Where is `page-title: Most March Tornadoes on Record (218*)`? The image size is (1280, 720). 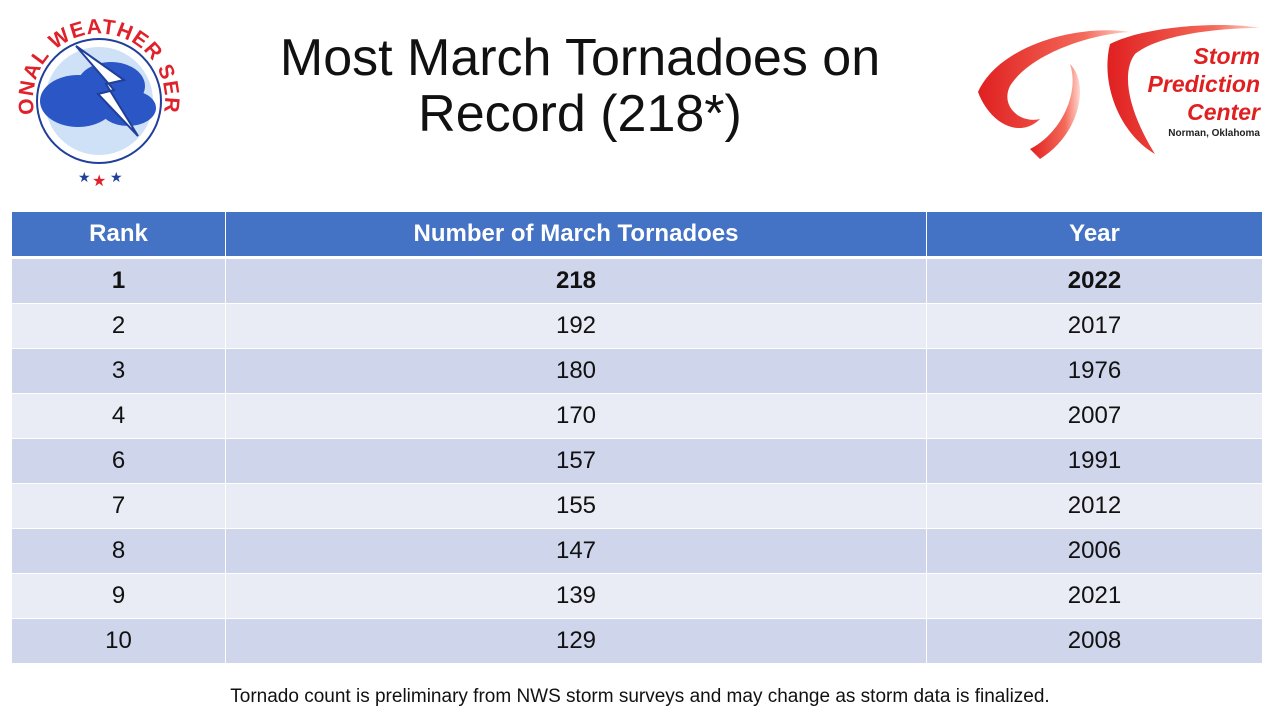
page-title: Most March Tornadoes on Record (218*) is located at coordinates (580, 86).